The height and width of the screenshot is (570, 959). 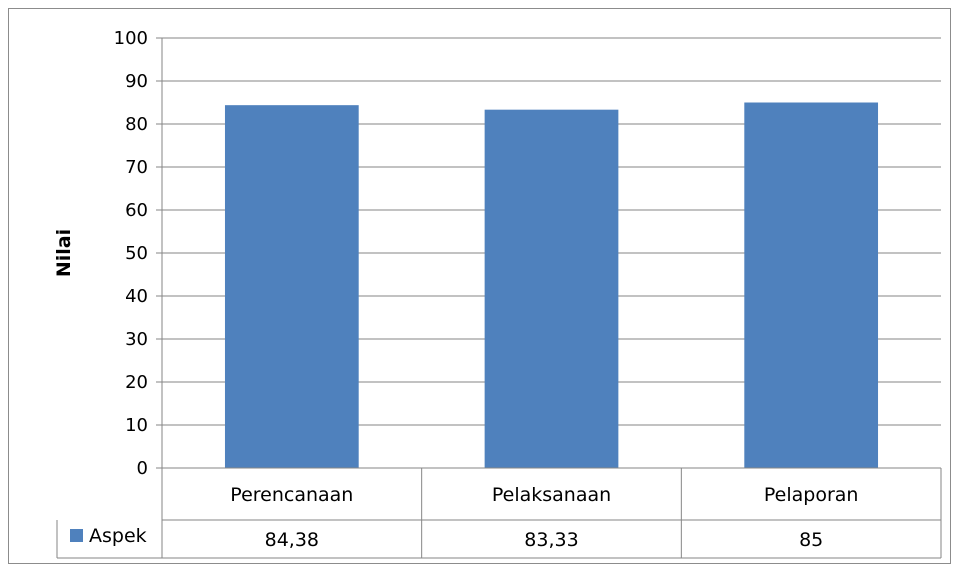 I want to click on legend-swatch, so click(x=76, y=535).